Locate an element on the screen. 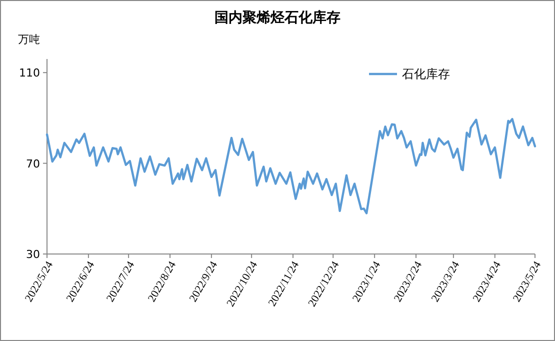 The image size is (555, 341). title: 国内聚烯烃石化库存 is located at coordinates (277, 18).